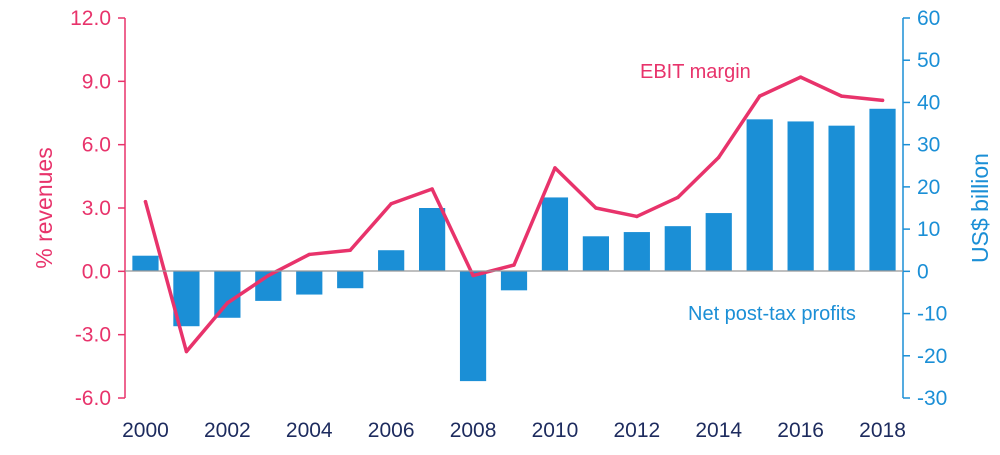 The height and width of the screenshot is (455, 1000). What do you see at coordinates (882, 190) in the screenshot?
I see `bar-2018` at bounding box center [882, 190].